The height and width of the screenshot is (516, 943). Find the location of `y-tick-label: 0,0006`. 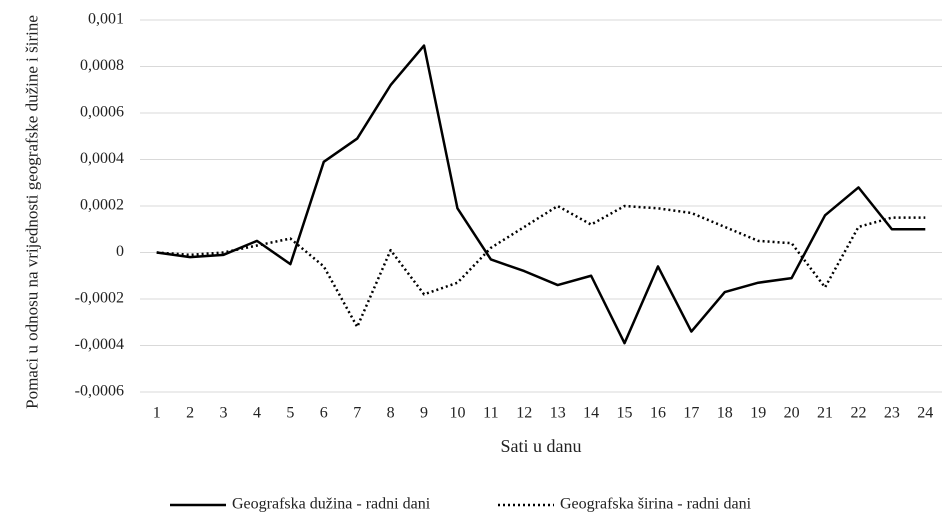

y-tick-label: 0,0006 is located at coordinates (102, 112).